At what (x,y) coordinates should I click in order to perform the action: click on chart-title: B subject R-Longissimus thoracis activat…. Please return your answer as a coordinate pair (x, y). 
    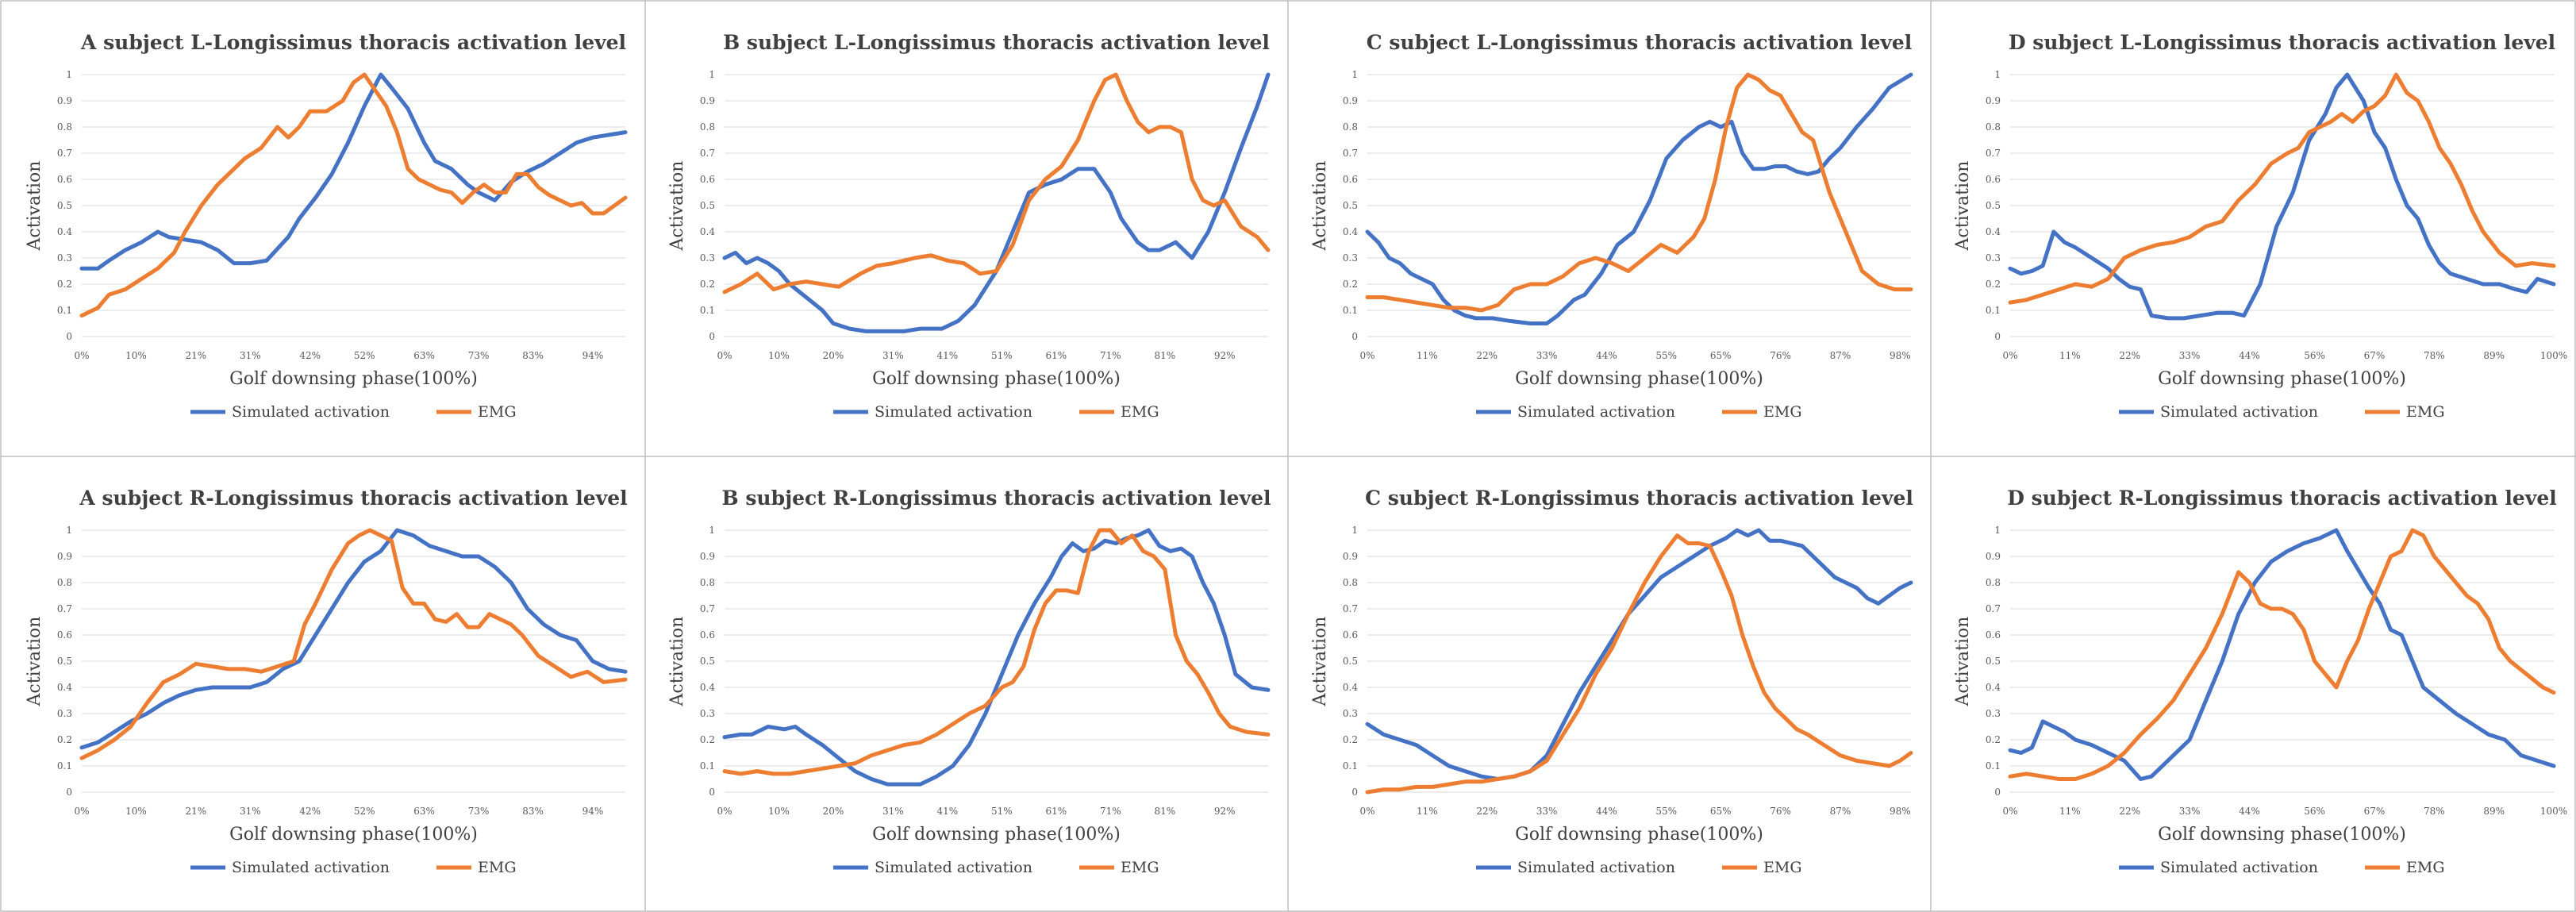
    Looking at the image, I should click on (996, 498).